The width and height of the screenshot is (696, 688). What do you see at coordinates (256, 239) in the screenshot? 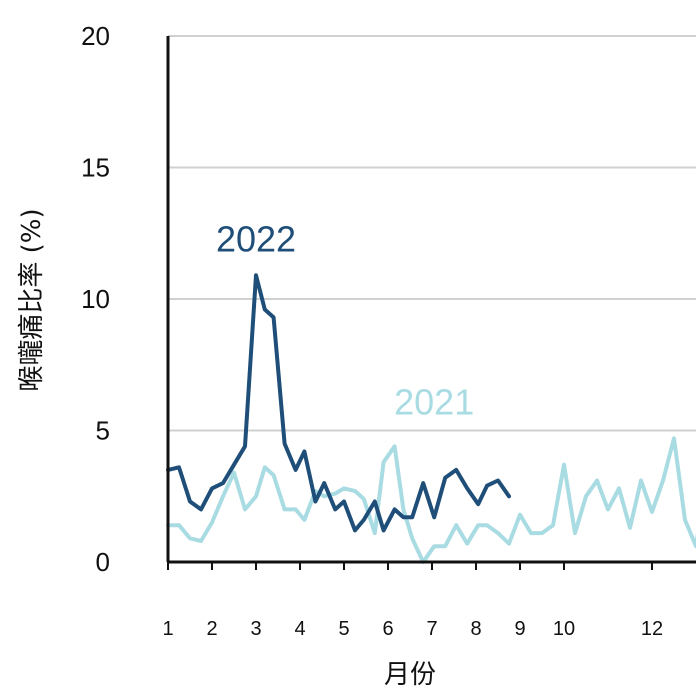
I see `series-label-2022: 2022` at bounding box center [256, 239].